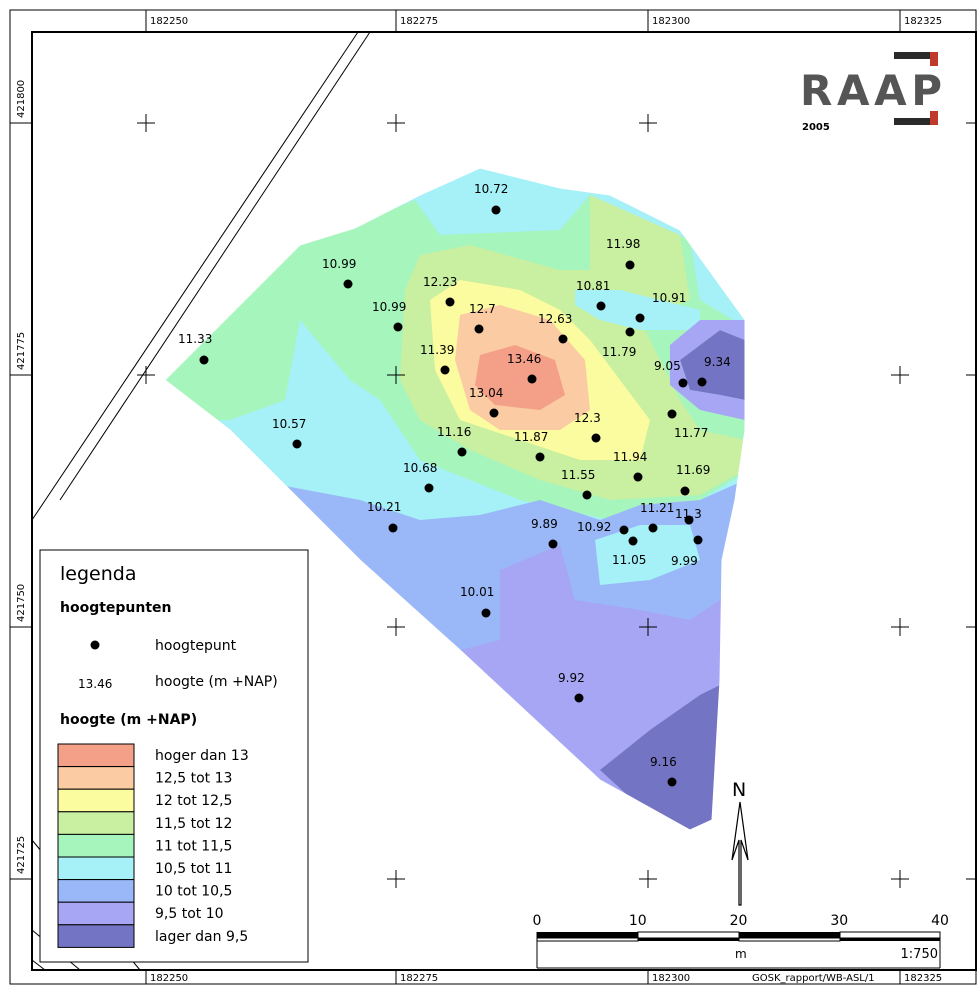 Image resolution: width=978 pixels, height=993 pixels. What do you see at coordinates (923, 978) in the screenshot?
I see `grid-bottom-label: 182325` at bounding box center [923, 978].